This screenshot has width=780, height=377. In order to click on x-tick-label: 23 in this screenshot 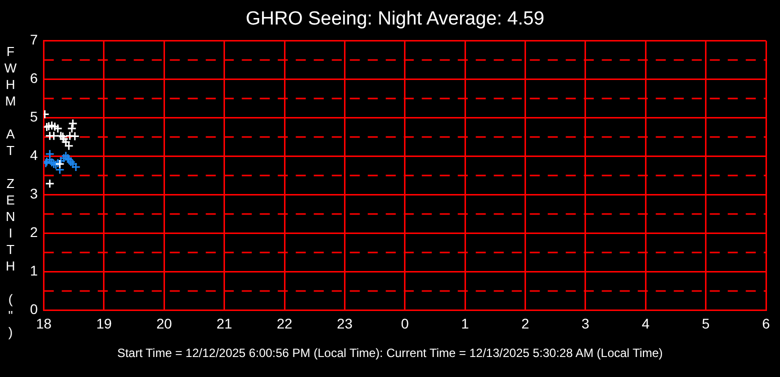, I will do `click(344, 323)`.